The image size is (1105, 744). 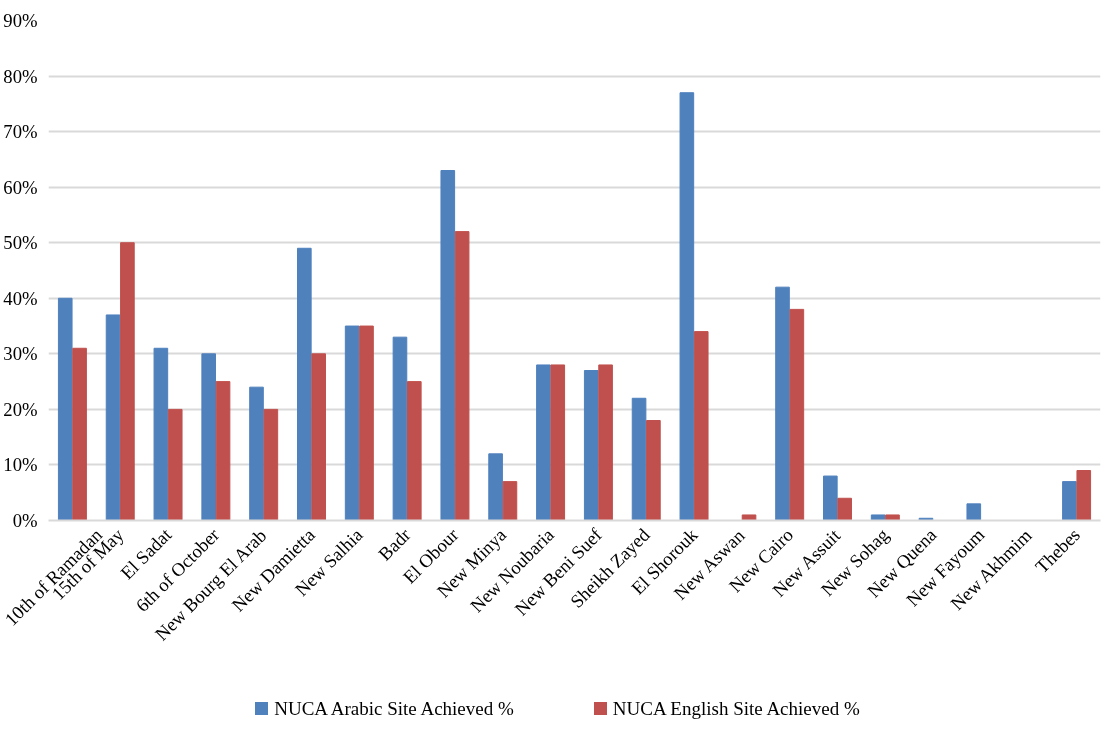 I want to click on legend-label: NUCA English Site Achieved %, so click(x=735, y=709).